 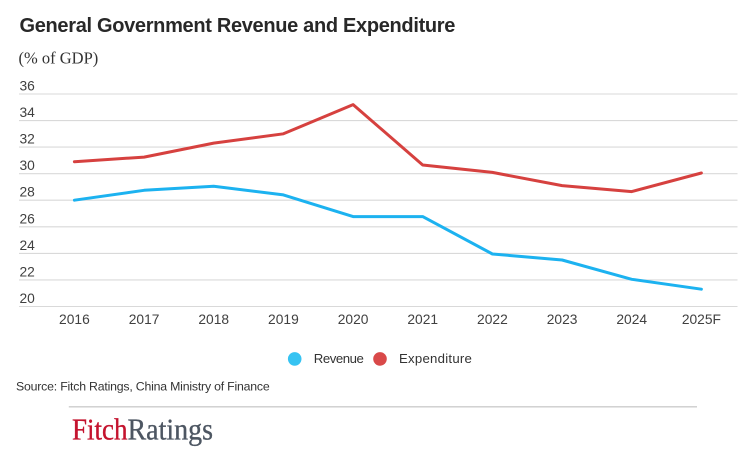 I want to click on svg-text: 2019, so click(x=283, y=319).